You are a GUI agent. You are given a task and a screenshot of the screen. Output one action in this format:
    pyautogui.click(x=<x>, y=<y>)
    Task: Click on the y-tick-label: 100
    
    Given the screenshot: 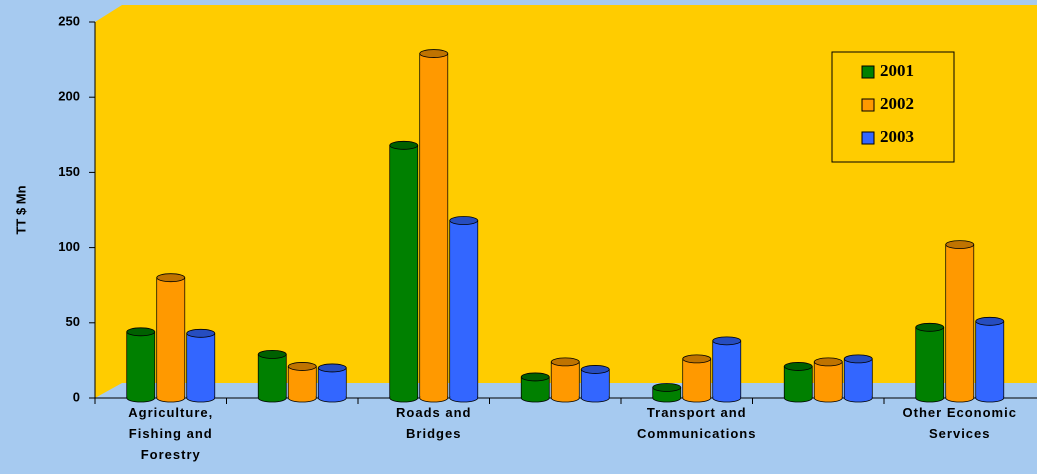 What is the action you would take?
    pyautogui.click(x=69, y=246)
    